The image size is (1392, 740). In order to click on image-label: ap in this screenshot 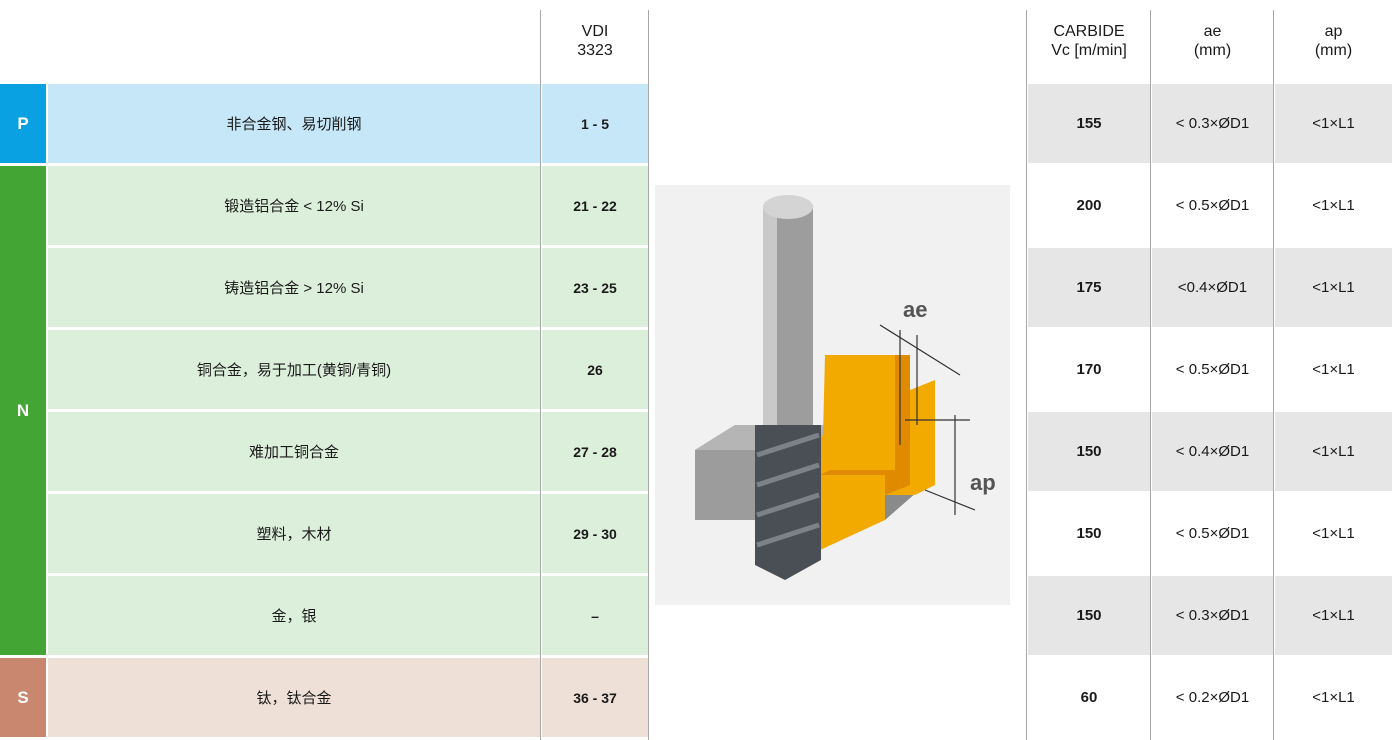, I will do `click(983, 482)`.